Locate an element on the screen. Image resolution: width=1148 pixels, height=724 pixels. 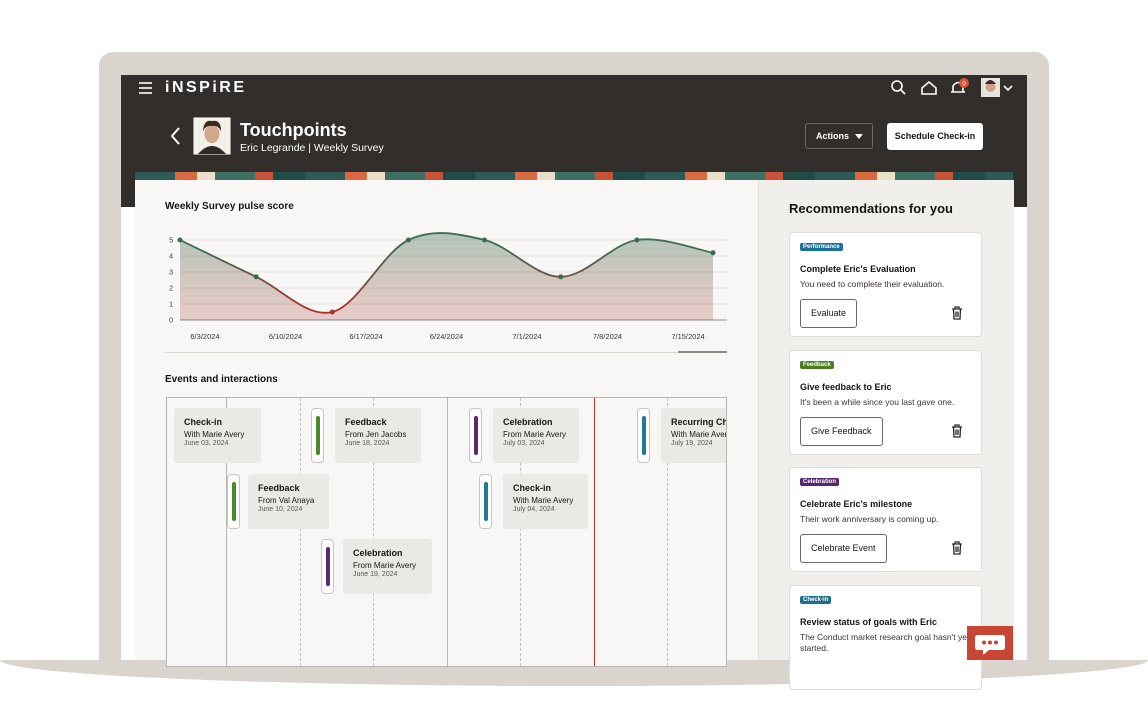
today-marker is located at coordinates (594, 532).